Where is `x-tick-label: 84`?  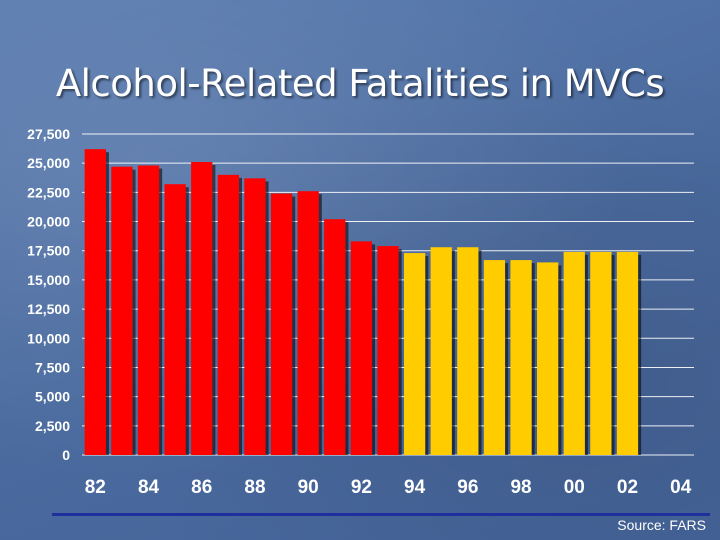
x-tick-label: 84 is located at coordinates (149, 487).